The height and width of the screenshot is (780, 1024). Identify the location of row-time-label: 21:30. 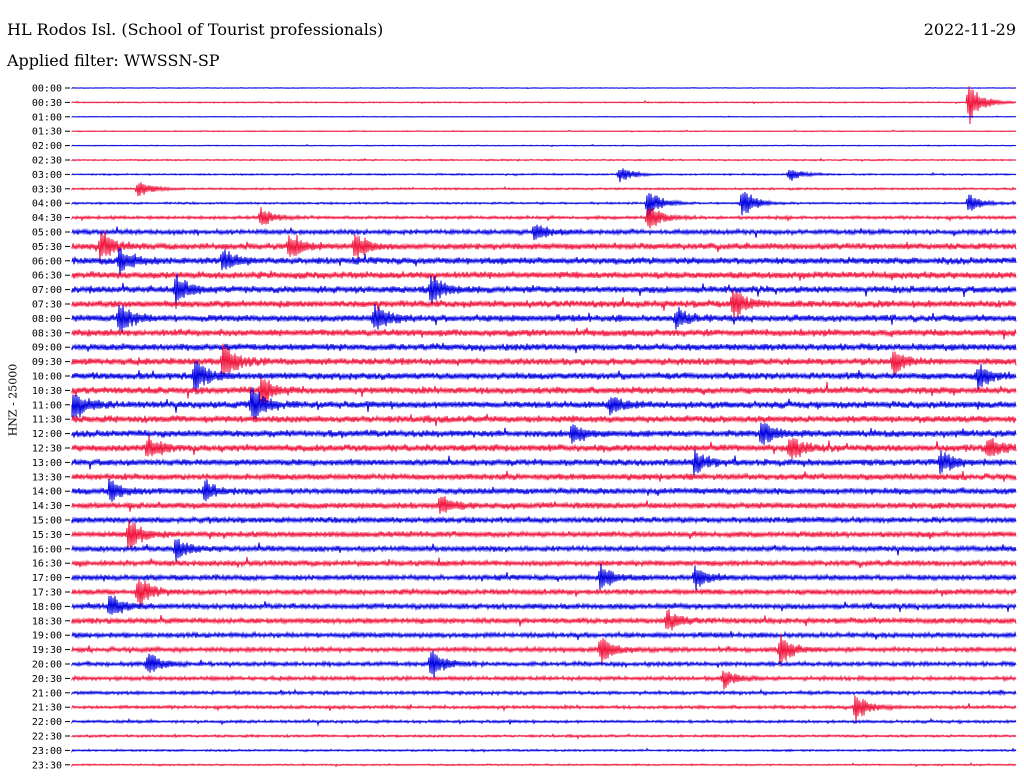
(47, 708).